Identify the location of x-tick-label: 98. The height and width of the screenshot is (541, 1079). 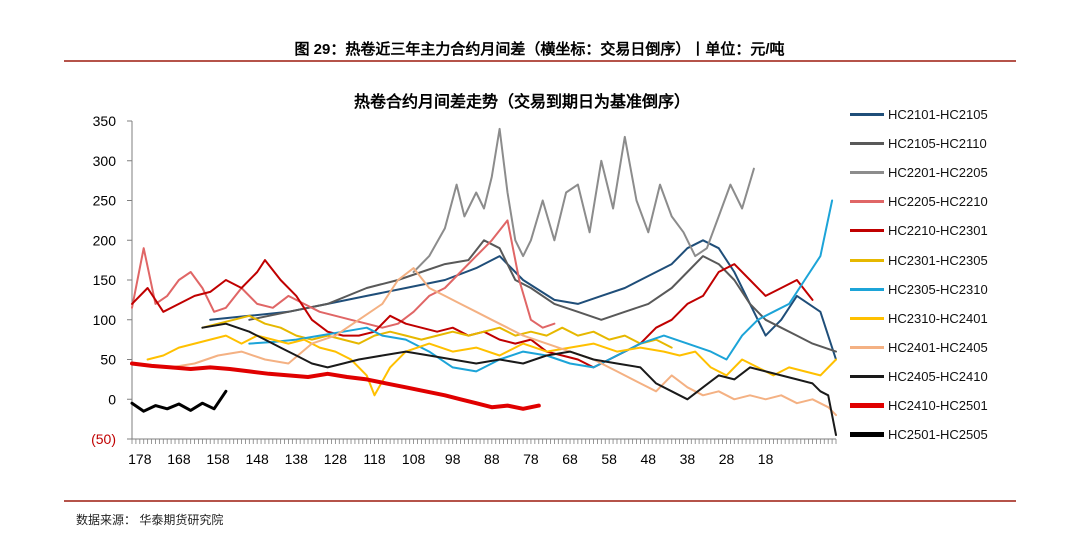
(453, 459).